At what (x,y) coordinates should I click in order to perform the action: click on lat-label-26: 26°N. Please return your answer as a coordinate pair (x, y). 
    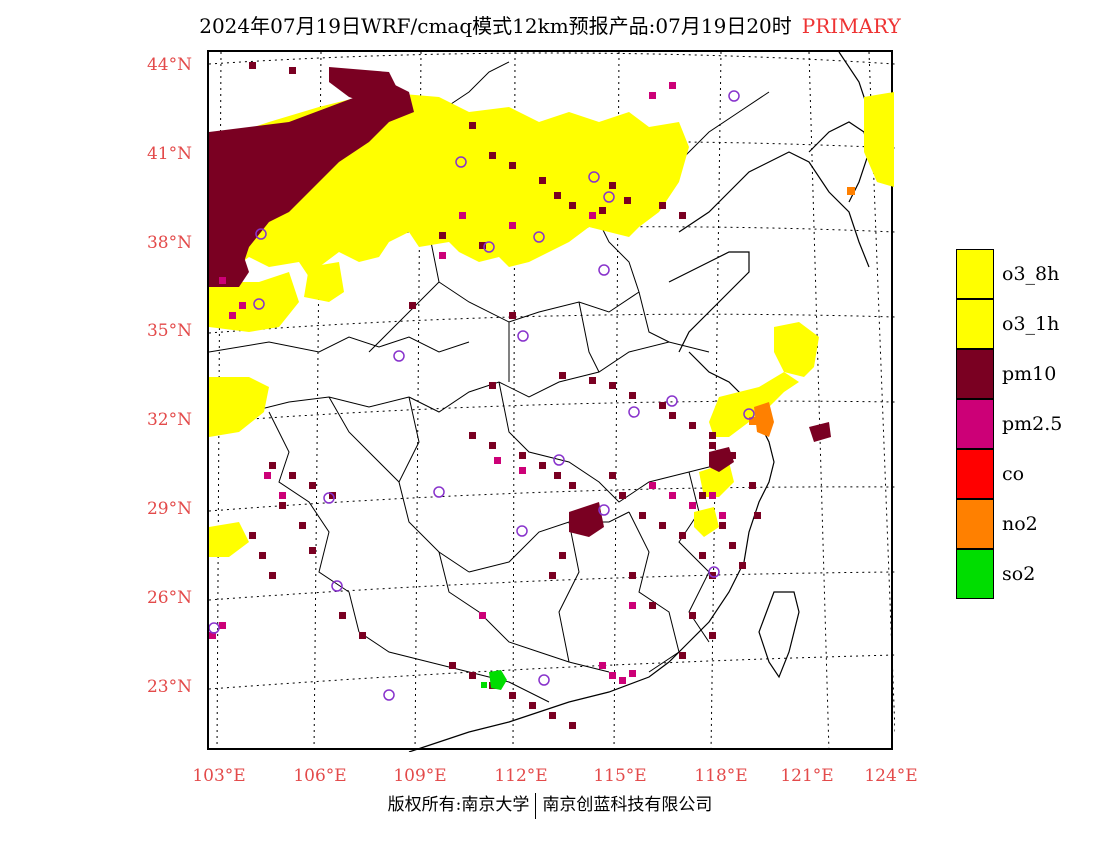
    Looking at the image, I should click on (169, 598).